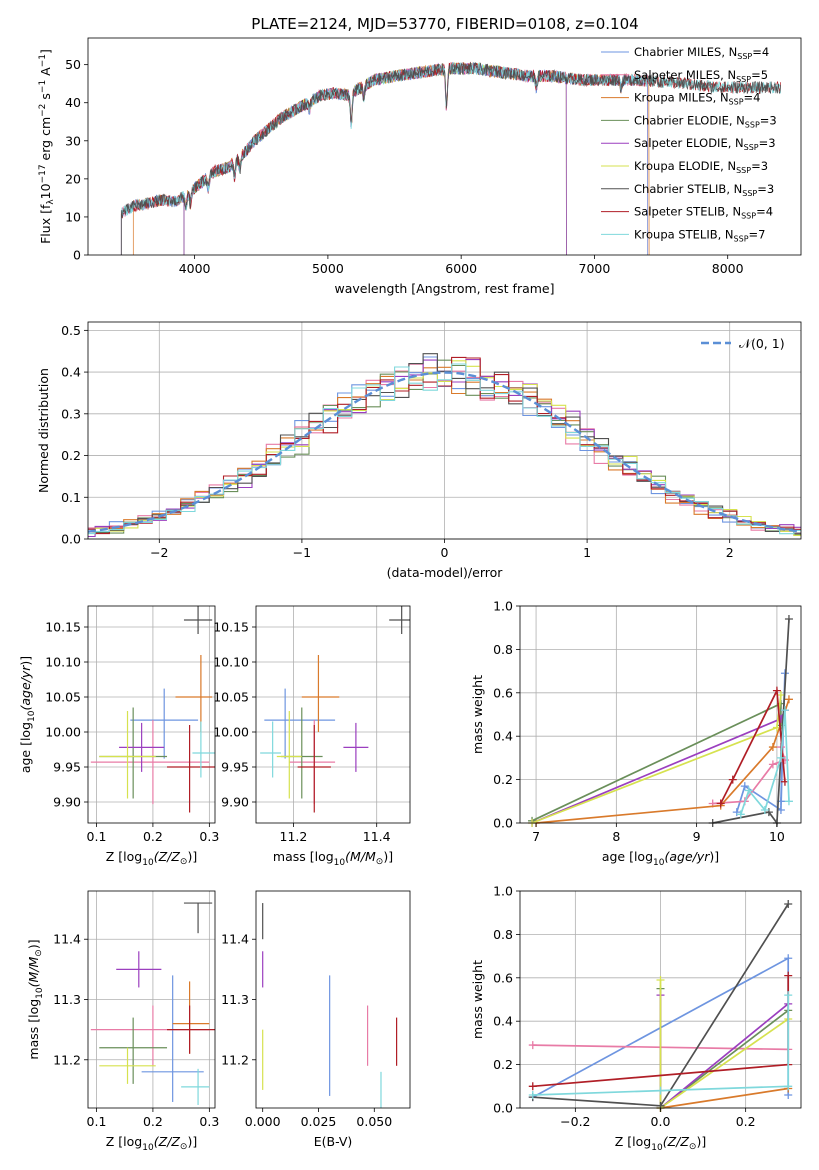 This screenshot has width=819, height=1170. I want to click on y-tick-label: 11.4, so click(235, 939).